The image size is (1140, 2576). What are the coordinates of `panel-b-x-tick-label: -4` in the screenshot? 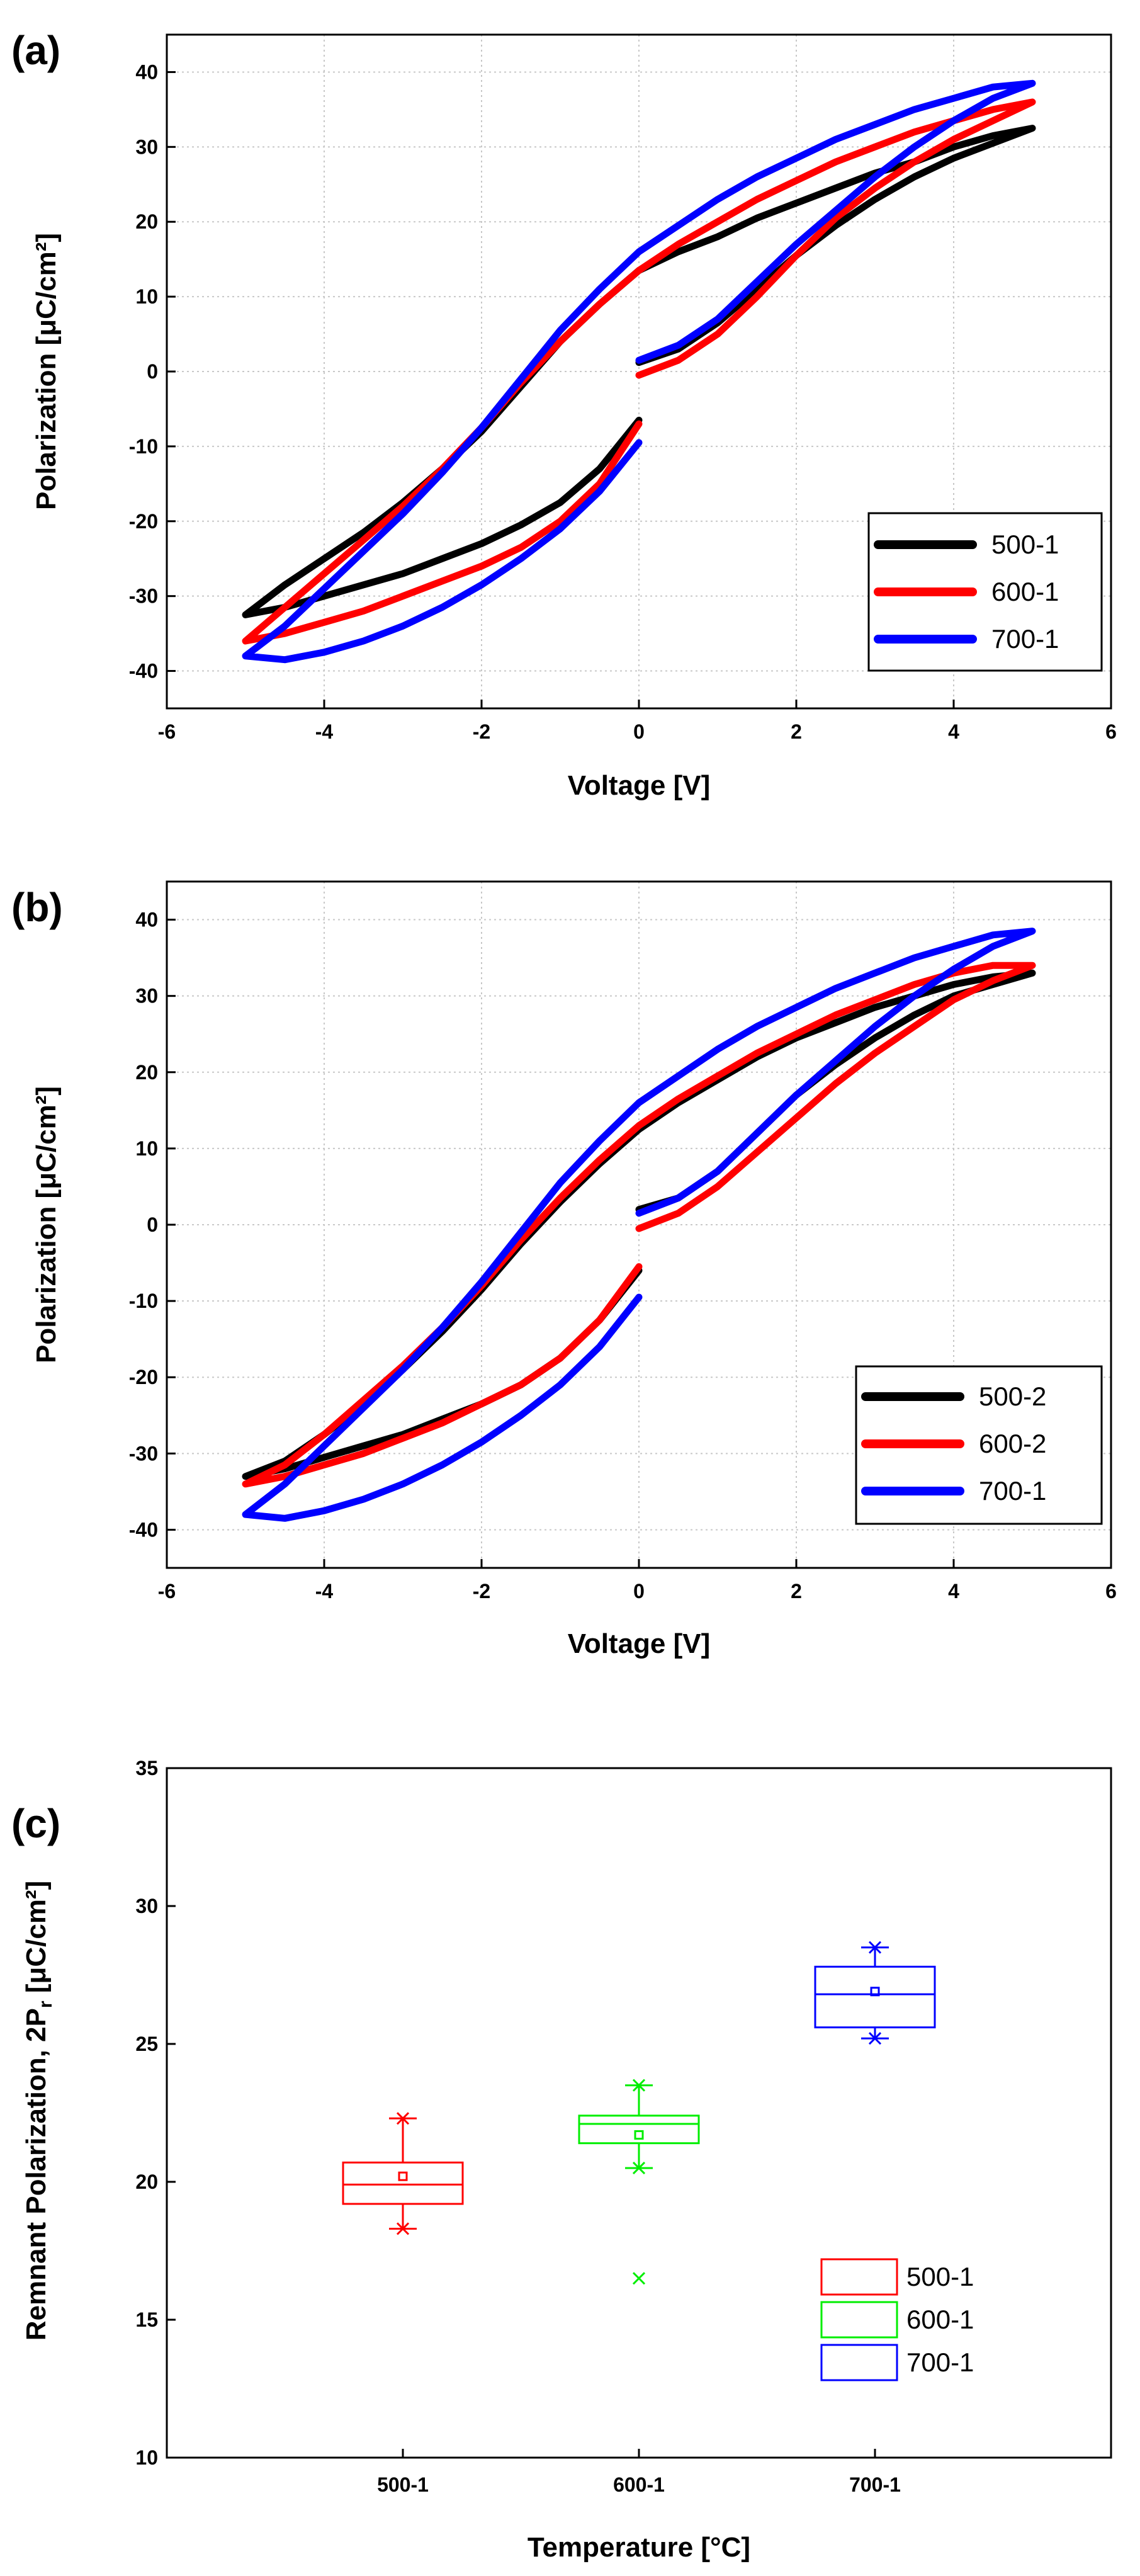 It's located at (324, 1591).